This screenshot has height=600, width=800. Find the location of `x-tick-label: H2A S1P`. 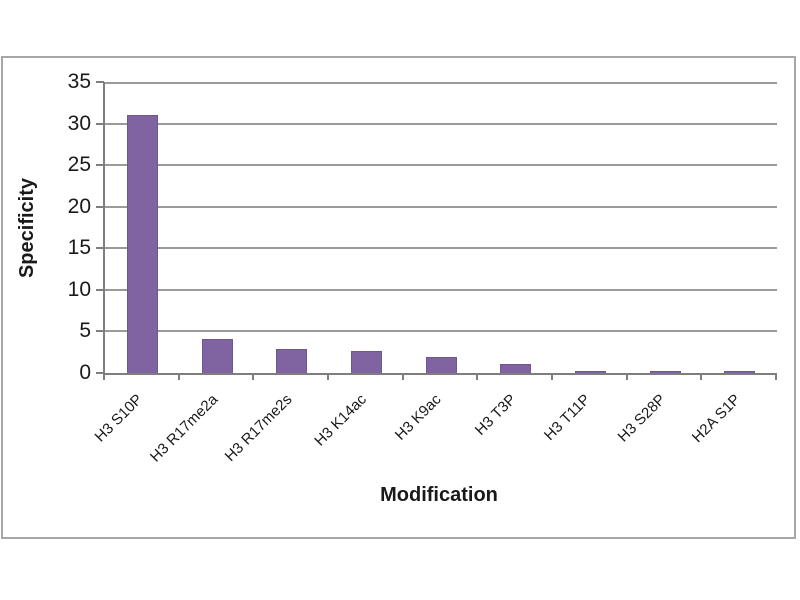

x-tick-label: H2A S1P is located at coordinates (716, 419).